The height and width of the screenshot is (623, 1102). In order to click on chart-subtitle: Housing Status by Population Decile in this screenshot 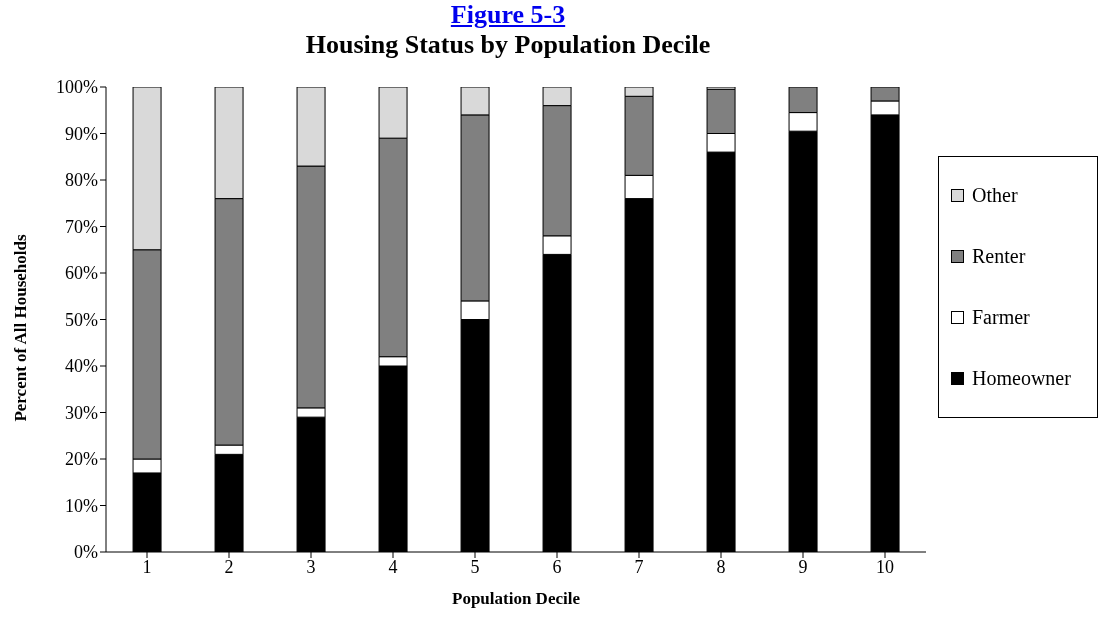, I will do `click(508, 45)`.